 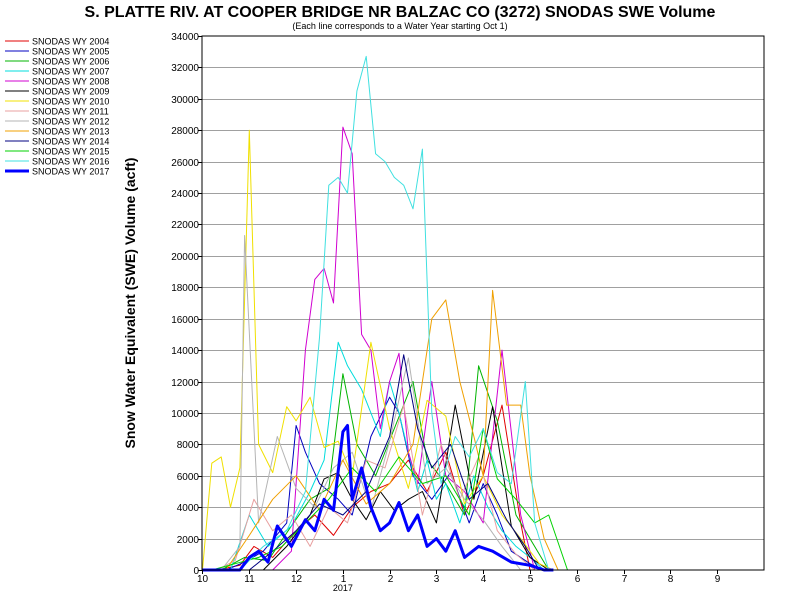 What do you see at coordinates (70, 142) in the screenshot?
I see `legend-label-10: SNODAS WY 2014` at bounding box center [70, 142].